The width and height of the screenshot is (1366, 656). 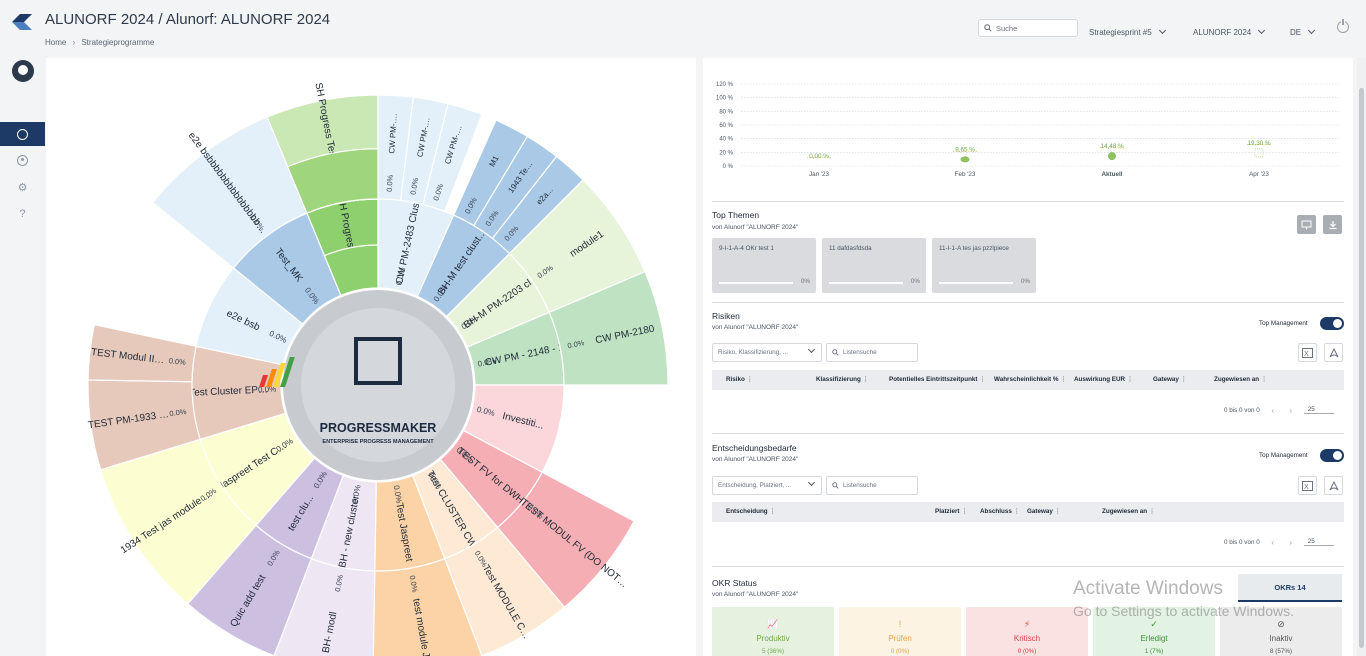 I want to click on download-icon, so click(x=1332, y=224).